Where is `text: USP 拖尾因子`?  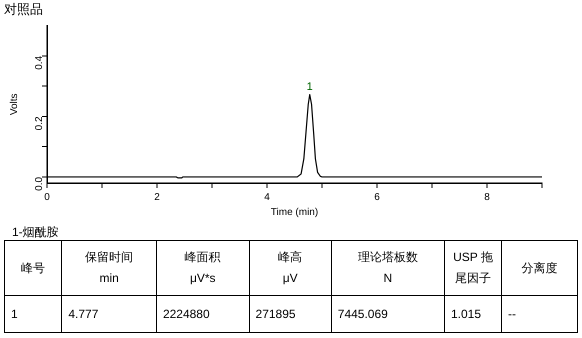 text: USP 拖尾因子 is located at coordinates (473, 268).